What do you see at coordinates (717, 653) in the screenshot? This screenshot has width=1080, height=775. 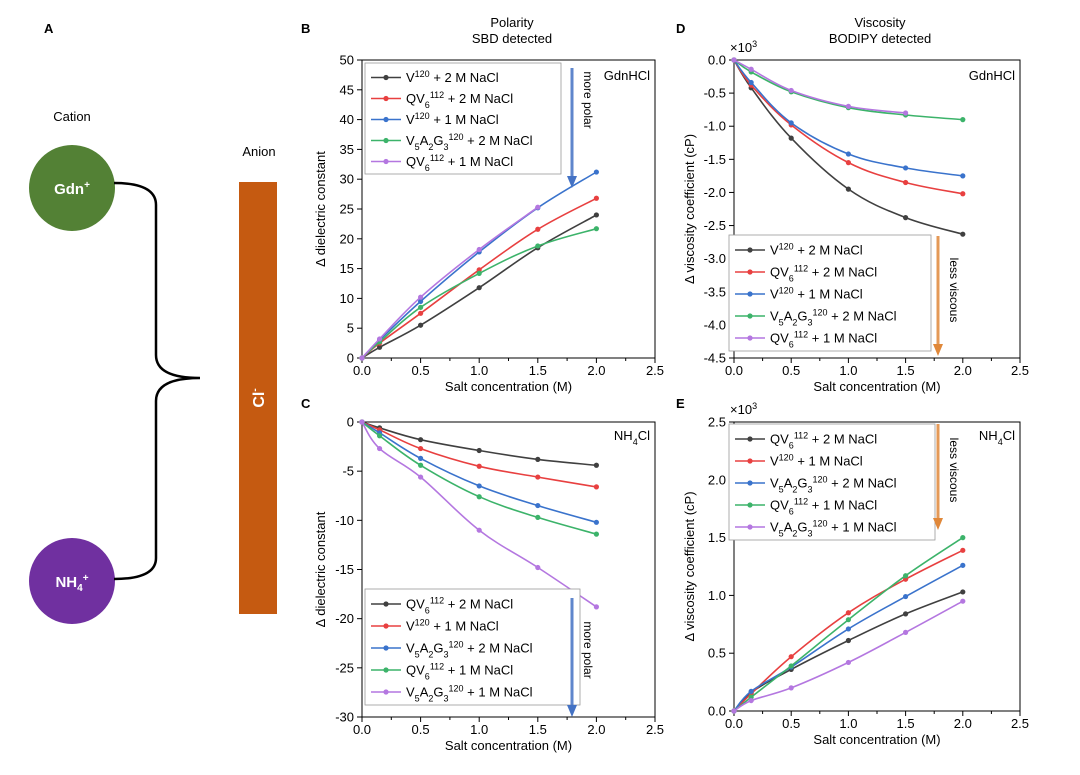 I see `chart-e-y-tick-label: 0.5` at bounding box center [717, 653].